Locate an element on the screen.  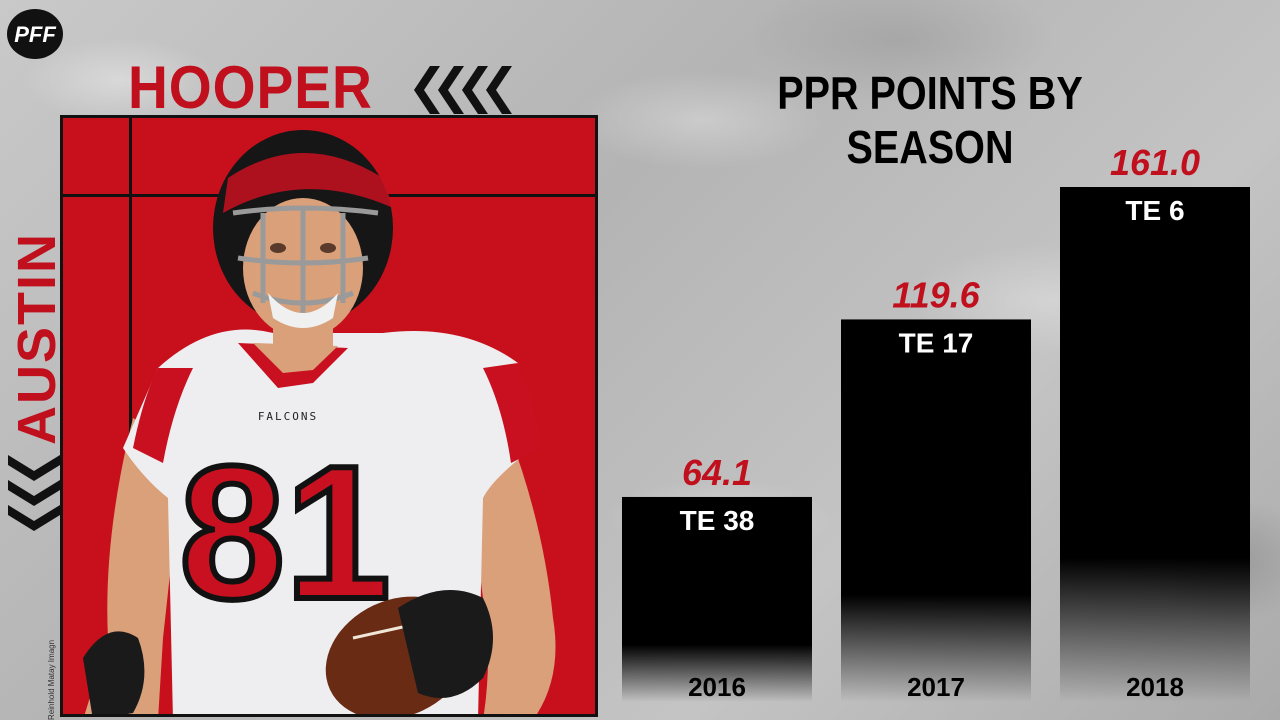
rank-label-2016: TE 38 is located at coordinates (717, 520).